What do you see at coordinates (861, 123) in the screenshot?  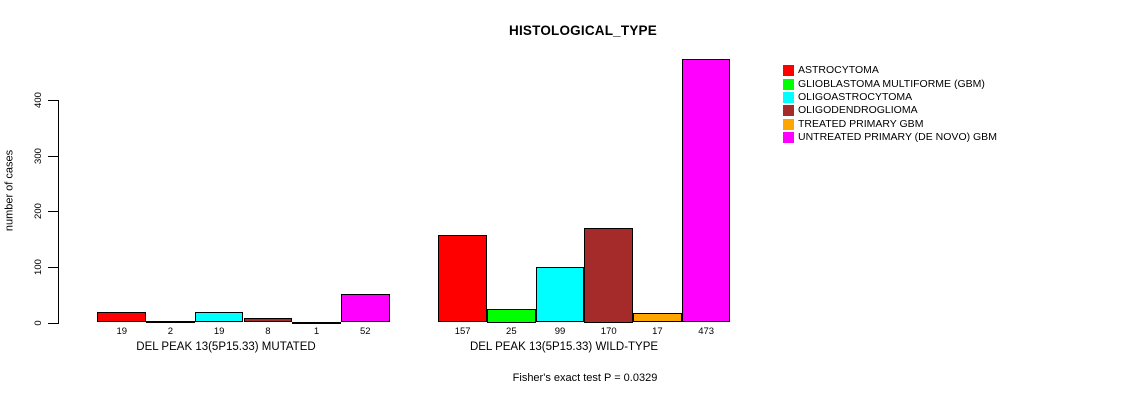 I see `legend-label: TREATED PRIMARY GBM` at bounding box center [861, 123].